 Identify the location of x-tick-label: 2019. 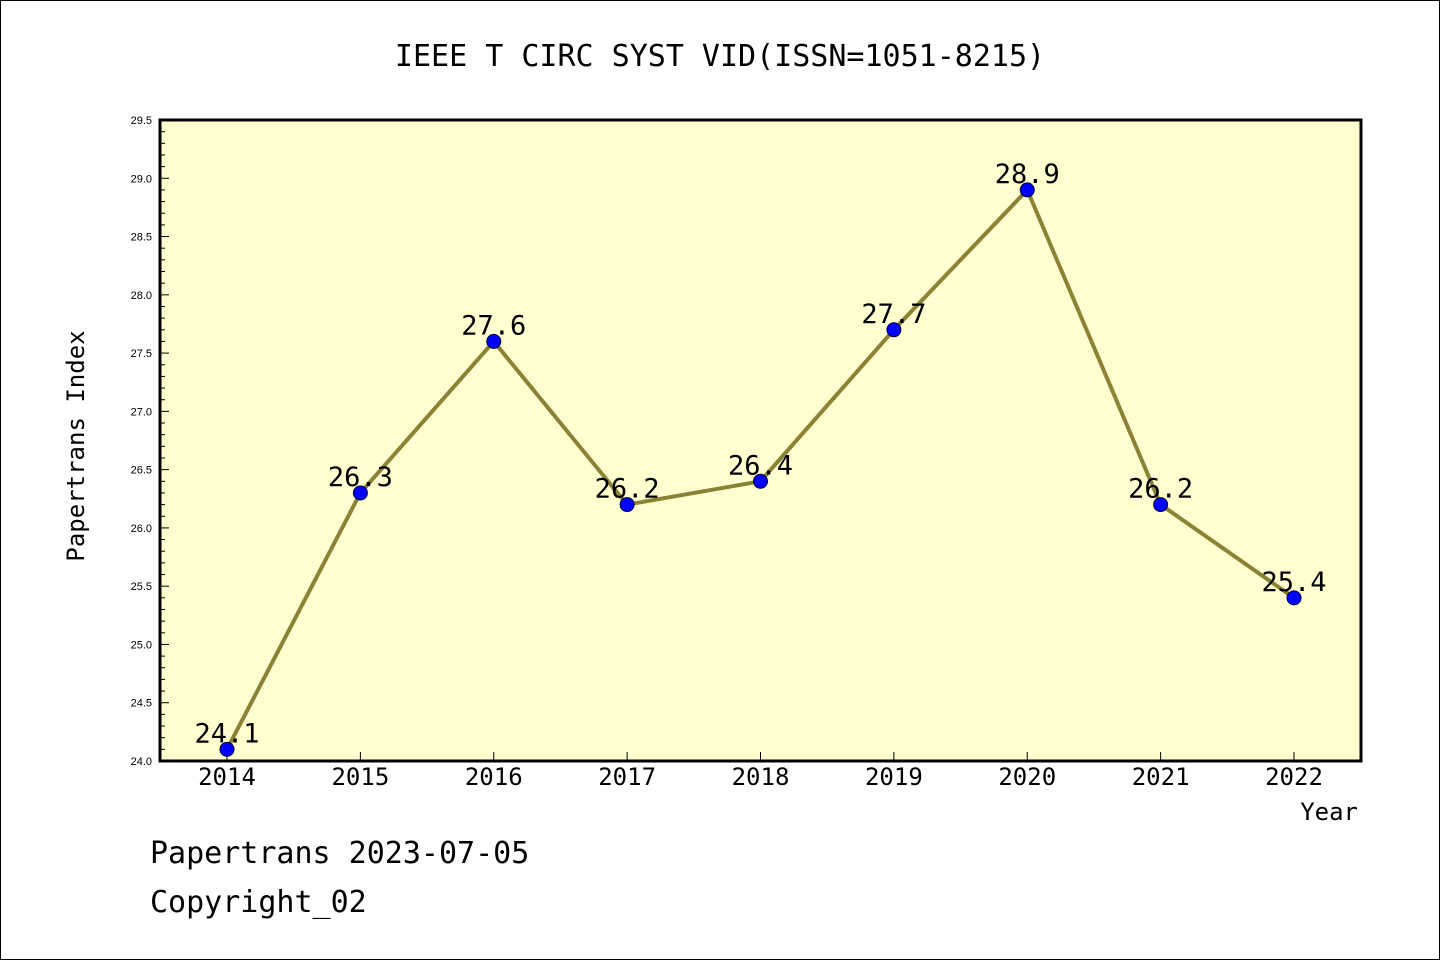
(894, 777).